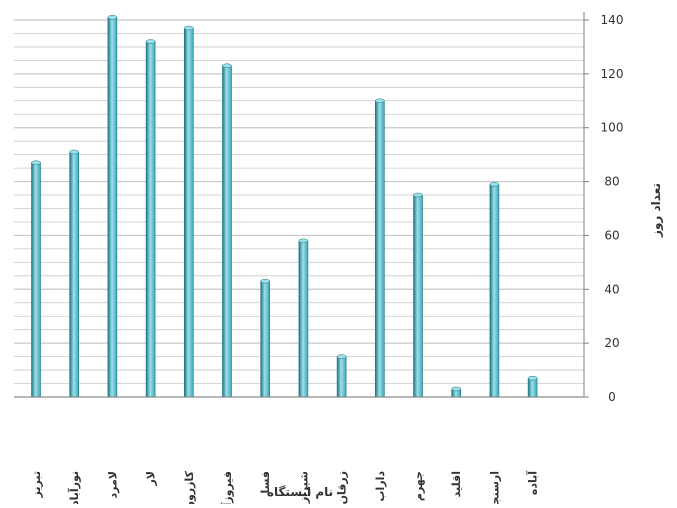 This screenshot has width=677, height=508. I want to click on x-tick-label: کازرون, so click(189, 487).